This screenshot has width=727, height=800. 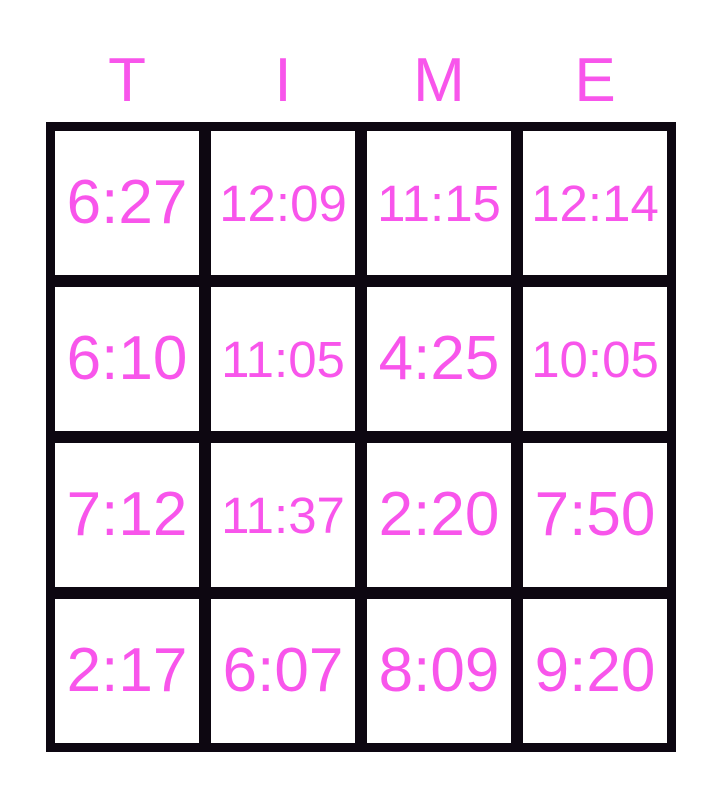 What do you see at coordinates (283, 359) in the screenshot?
I see `bingo-cell-r2c2: 11:05` at bounding box center [283, 359].